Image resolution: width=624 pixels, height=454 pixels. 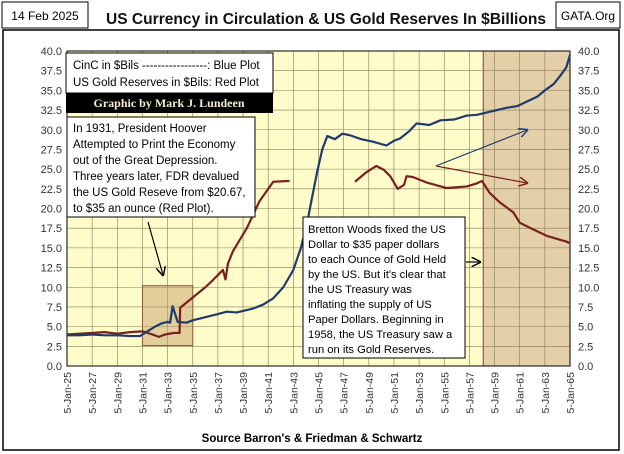 What do you see at coordinates (166, 83) in the screenshot?
I see `legend-red: US Gold Reserves in $Bils: Red Plot` at bounding box center [166, 83].